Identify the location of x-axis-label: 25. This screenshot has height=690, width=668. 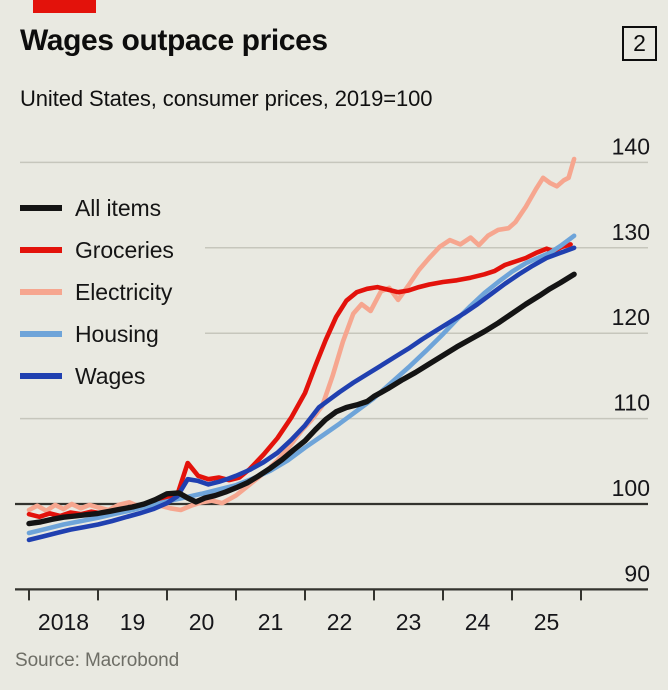
(547, 622).